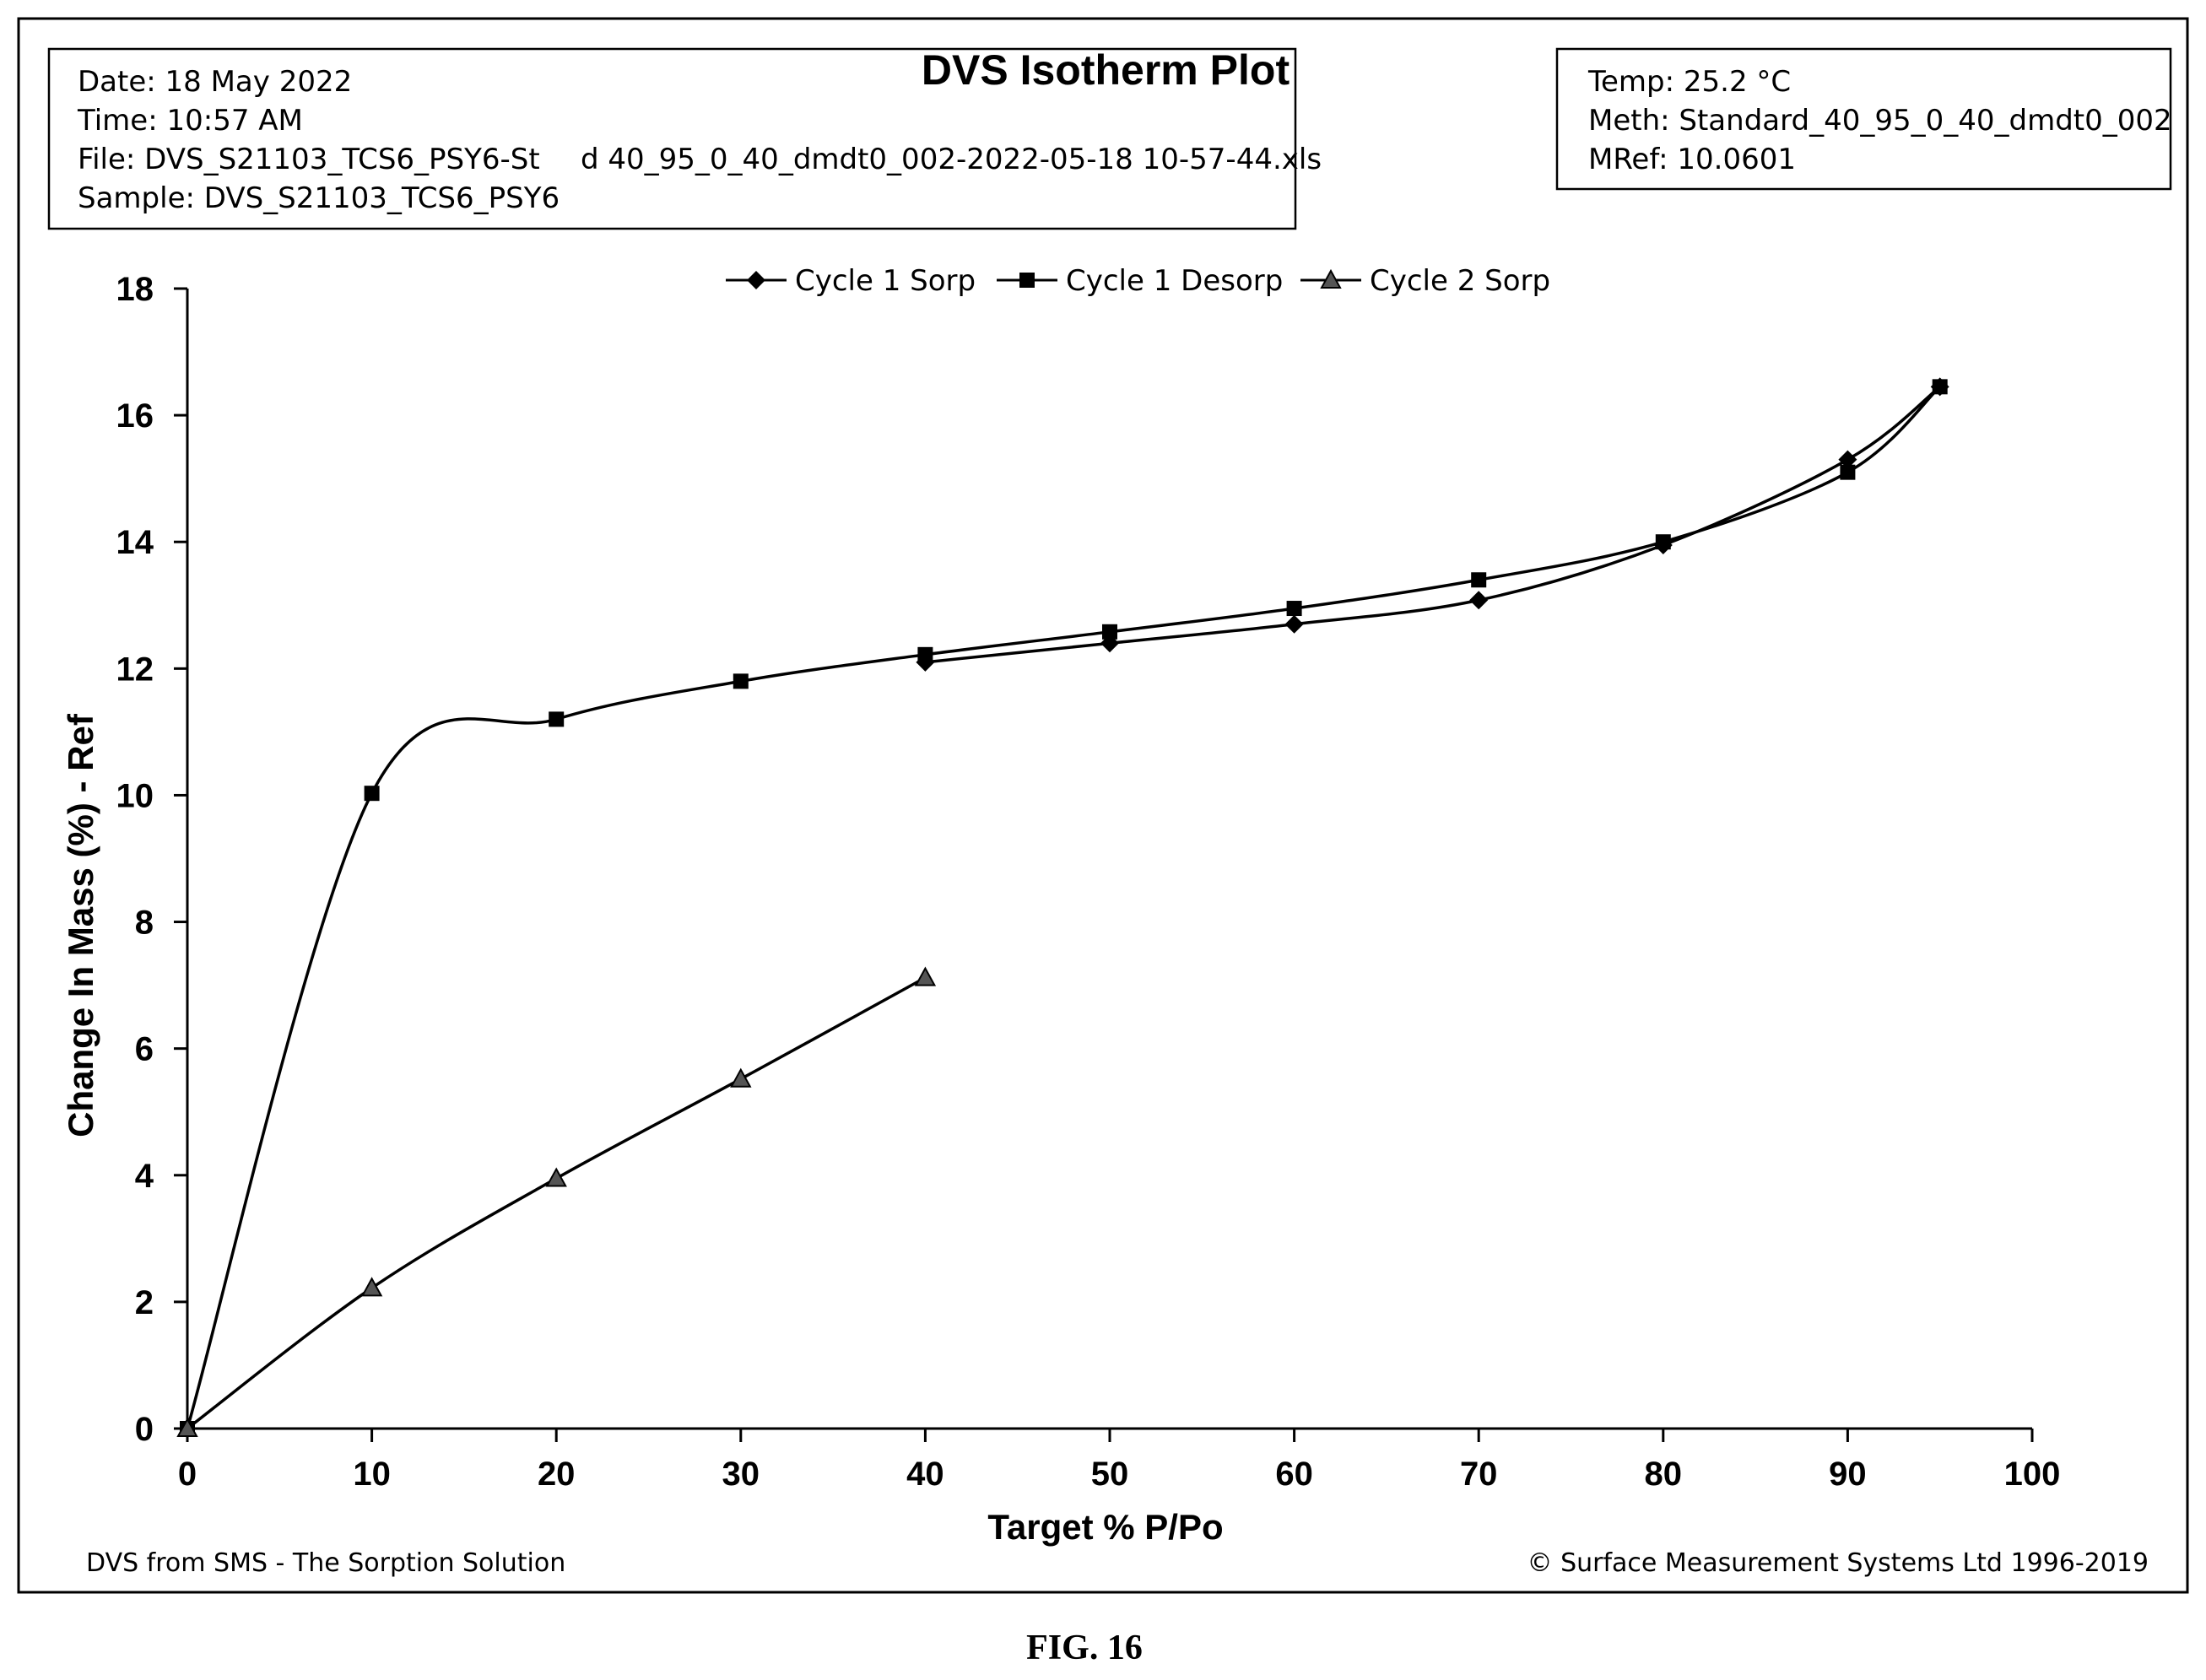 The width and height of the screenshot is (2206, 1680). What do you see at coordinates (741, 1474) in the screenshot?
I see `x-tick-label: 30` at bounding box center [741, 1474].